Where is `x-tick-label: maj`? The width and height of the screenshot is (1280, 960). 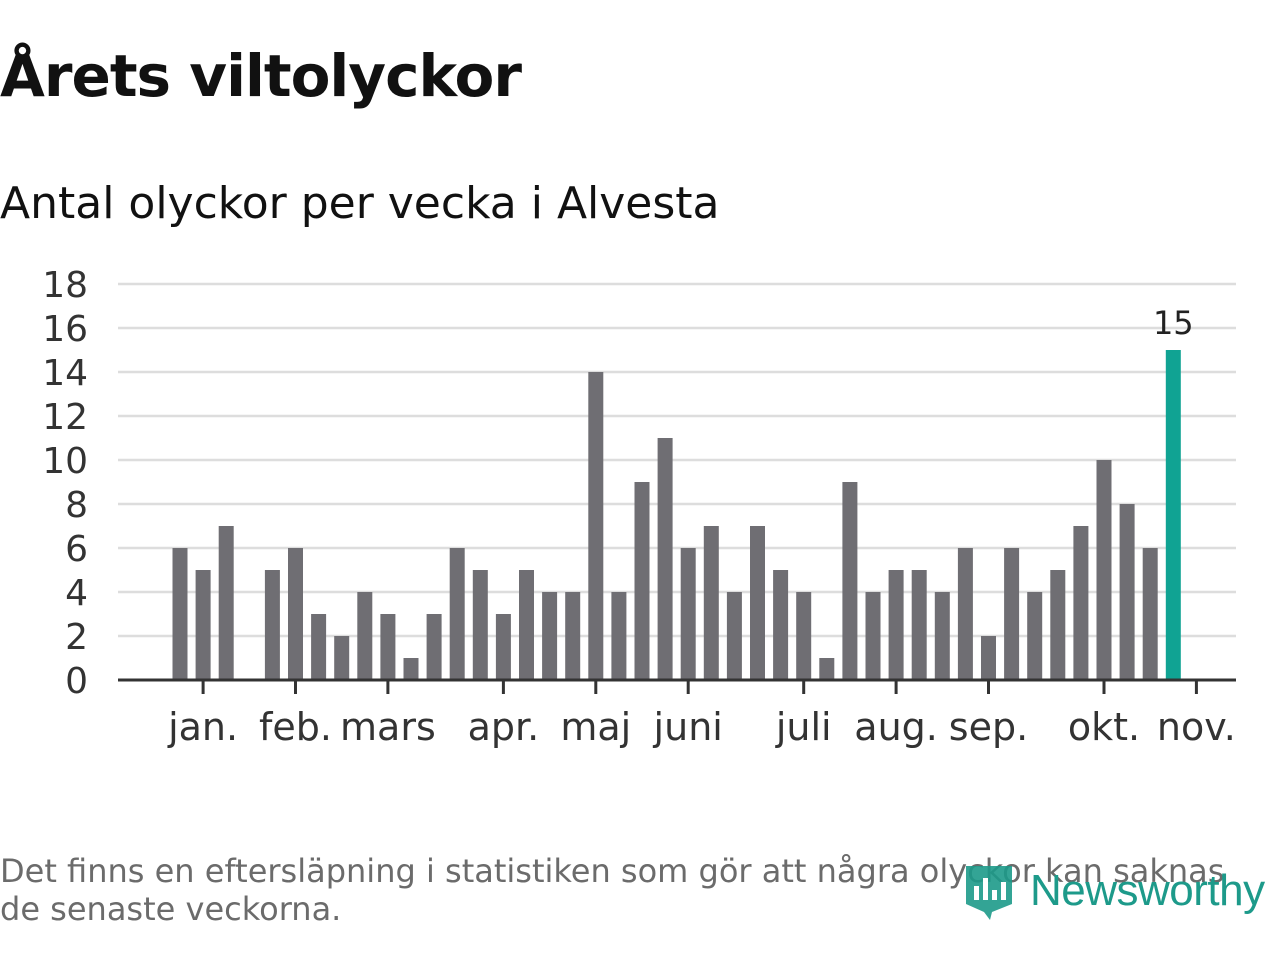 x-tick-label: maj is located at coordinates (595, 727).